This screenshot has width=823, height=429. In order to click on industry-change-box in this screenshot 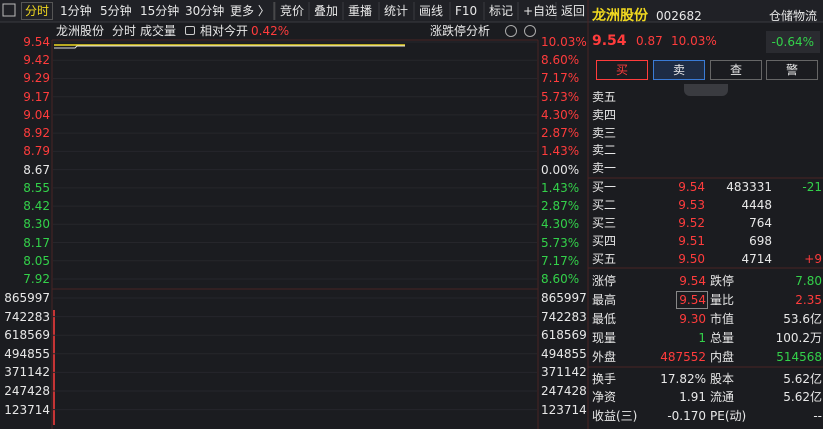, I will do `click(793, 42)`.